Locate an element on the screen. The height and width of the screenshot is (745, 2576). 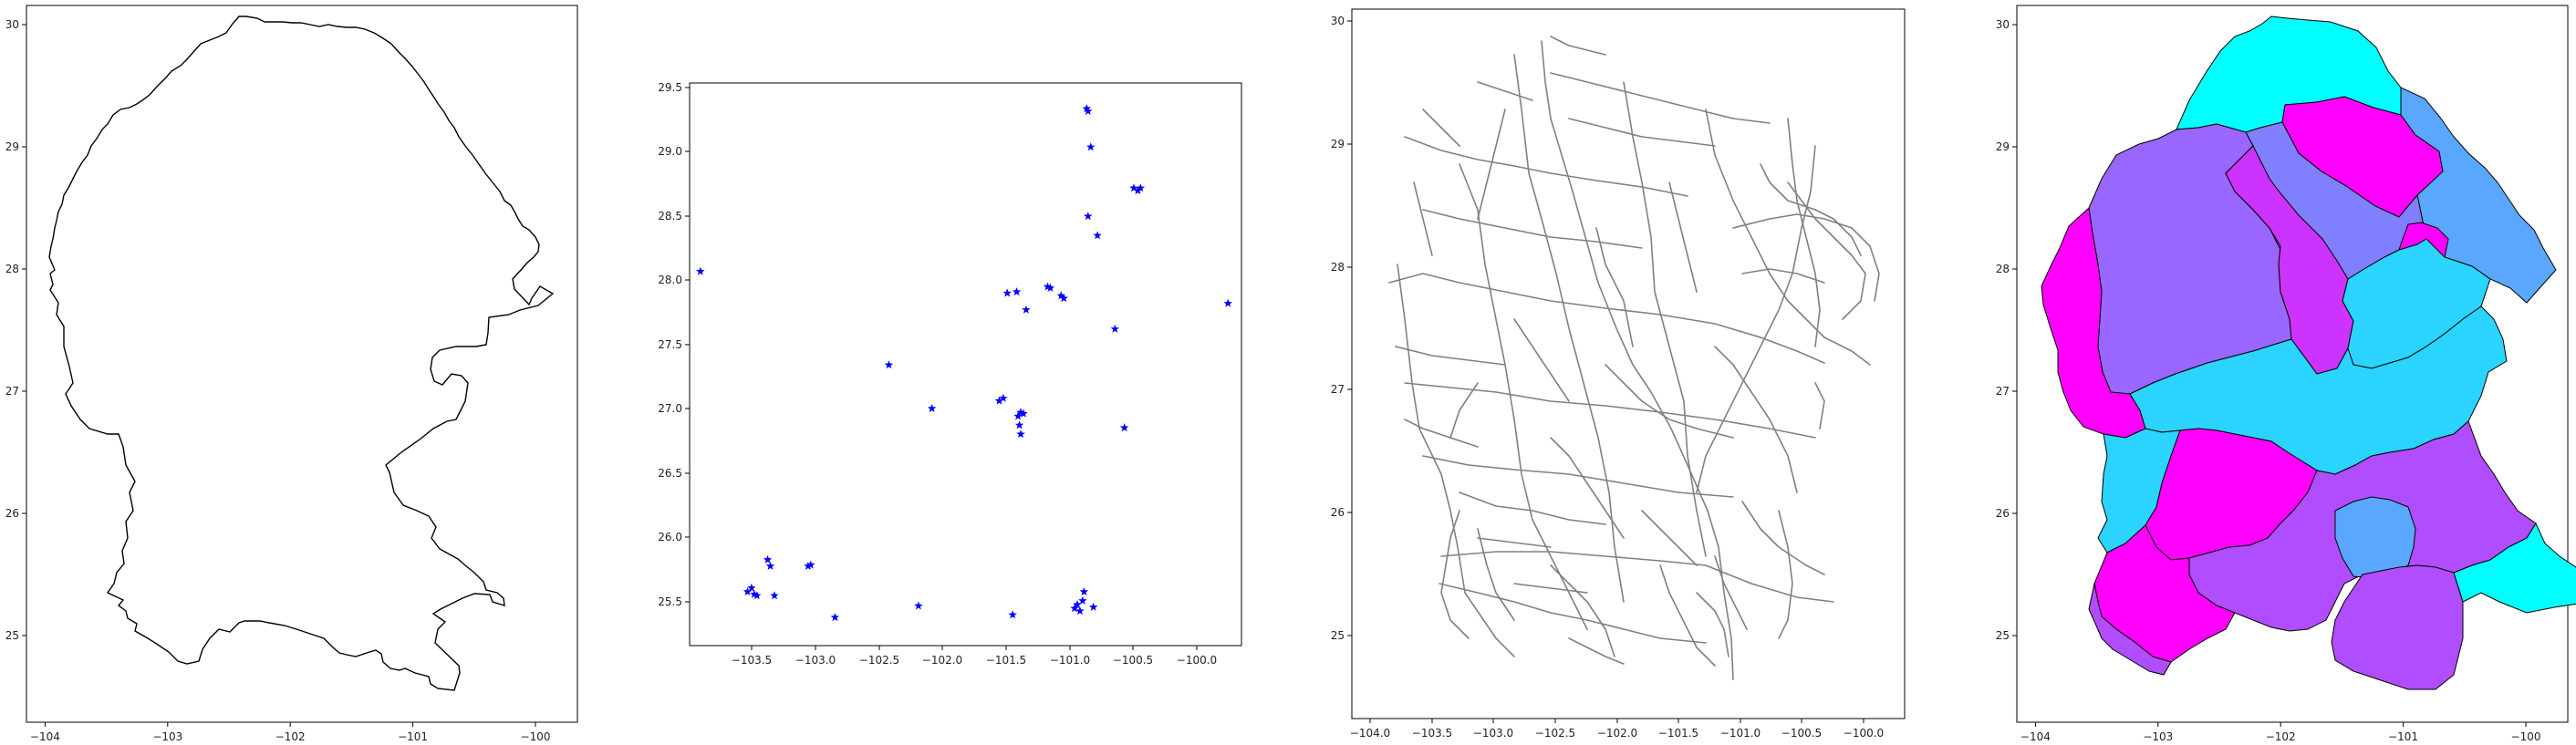
panel-1-y-ticks: 25 26 27 28 29 30 is located at coordinates (16, 330).